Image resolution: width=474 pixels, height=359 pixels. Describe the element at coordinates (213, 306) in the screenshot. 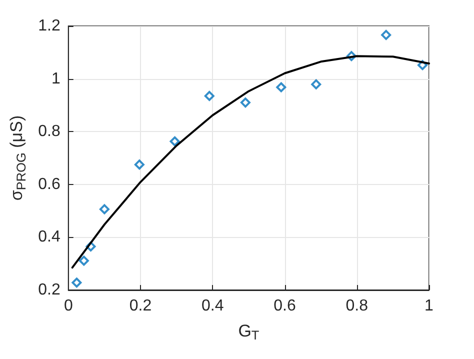

I see `x-tick-label: 0.4` at that location.